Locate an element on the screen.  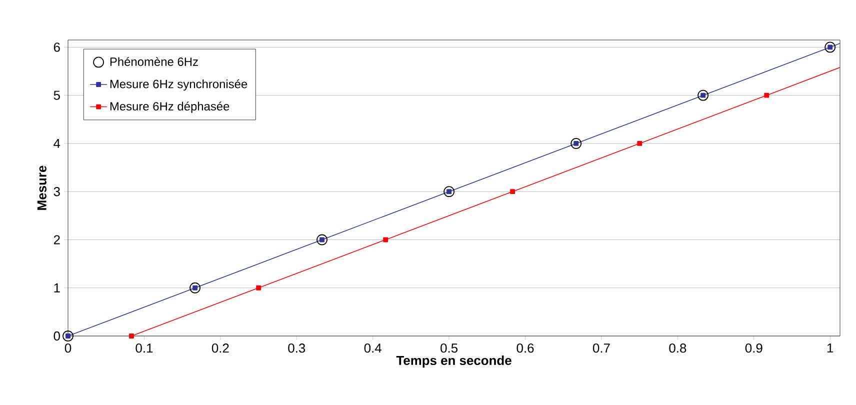
y-tick-label: 4 is located at coordinates (57, 143).